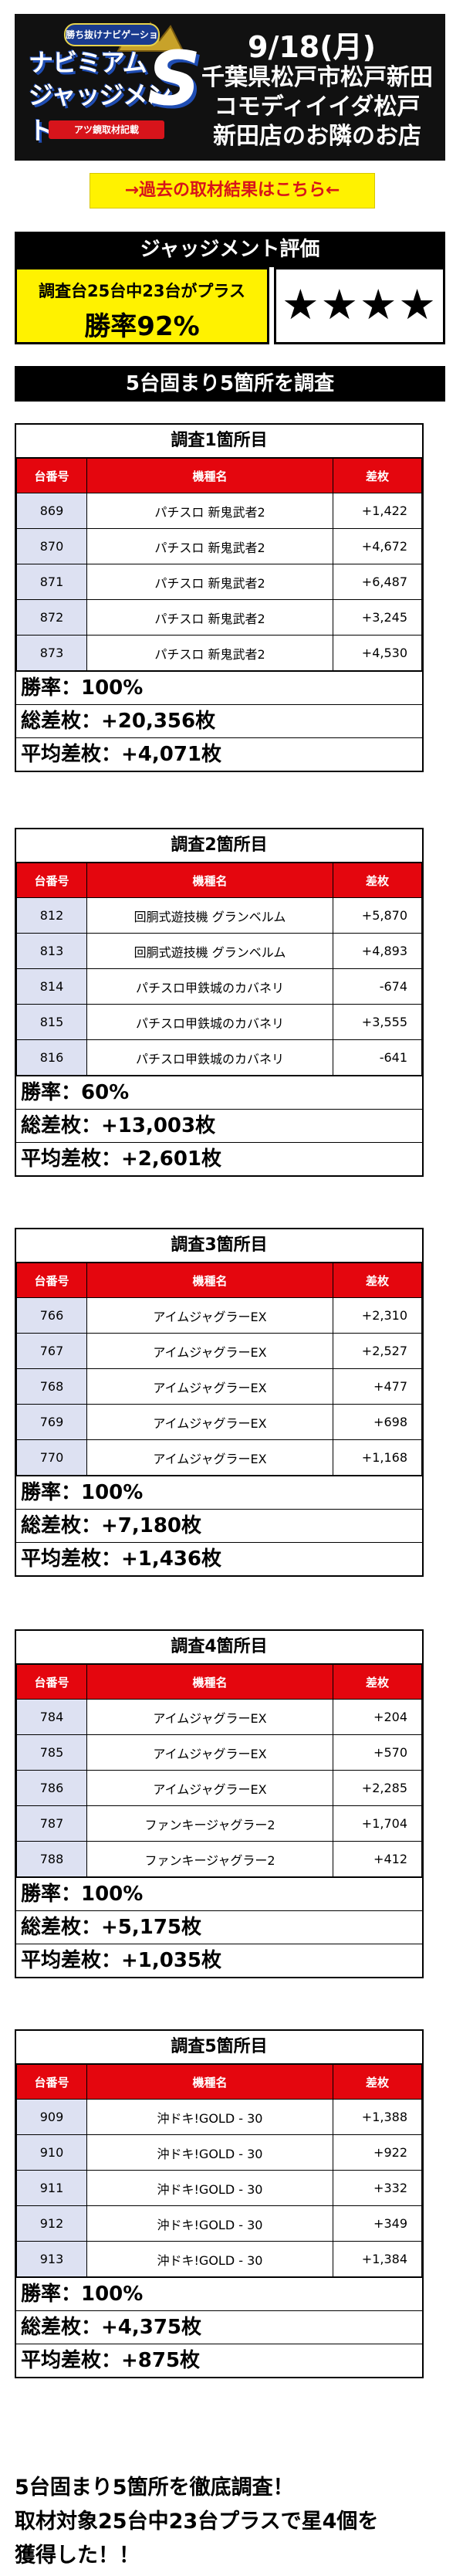 Image resolution: width=463 pixels, height=2576 pixels. Describe the element at coordinates (52, 2223) in the screenshot. I see `machine-number: 912` at that location.